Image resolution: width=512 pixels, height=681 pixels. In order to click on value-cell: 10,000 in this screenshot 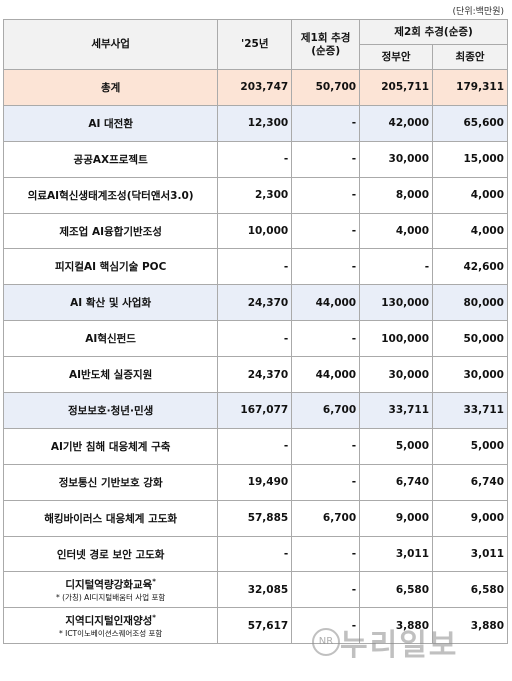, I will do `click(255, 231)`.